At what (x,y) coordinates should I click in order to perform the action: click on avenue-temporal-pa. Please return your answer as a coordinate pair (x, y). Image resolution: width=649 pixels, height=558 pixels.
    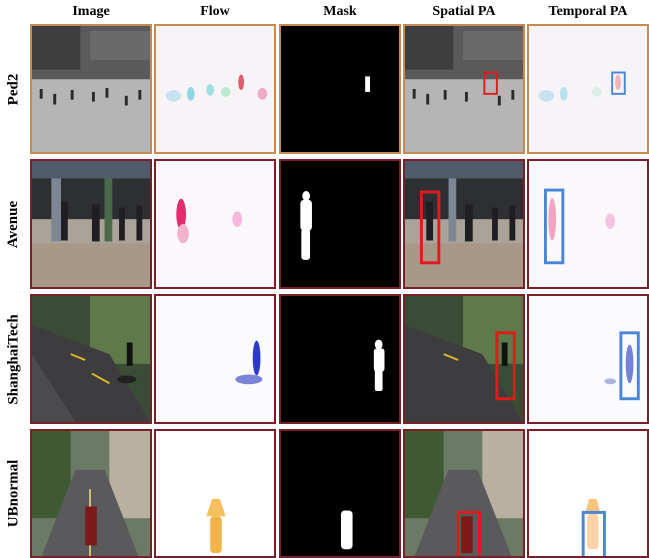
    Looking at the image, I should click on (588, 224).